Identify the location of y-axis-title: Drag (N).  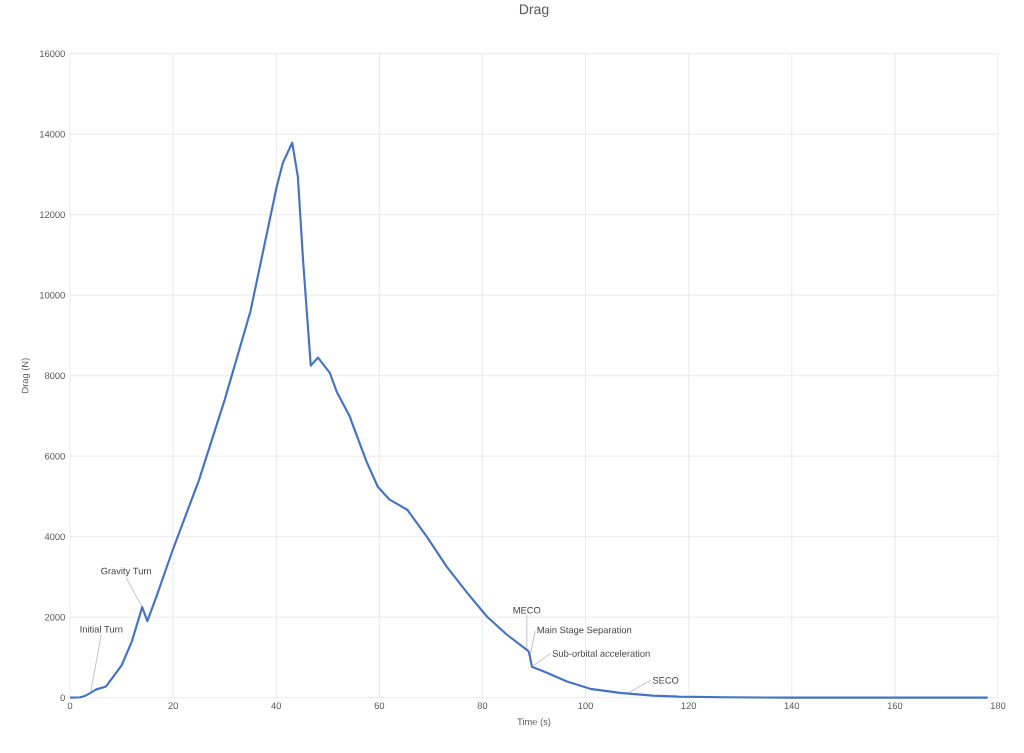
(26, 375).